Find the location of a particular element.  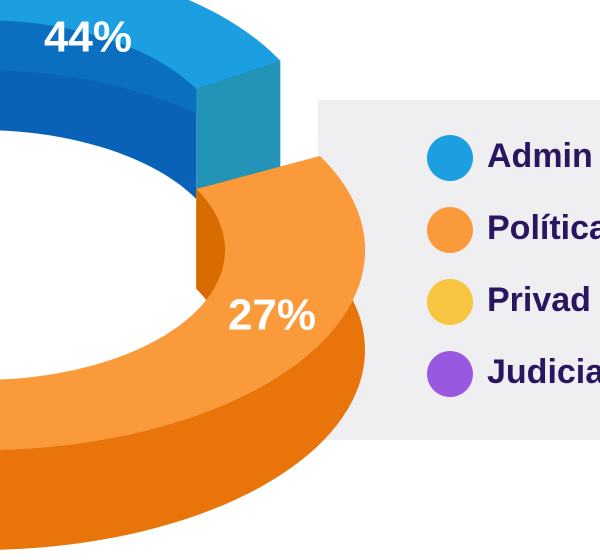

slice-label: 44% is located at coordinates (88, 37).